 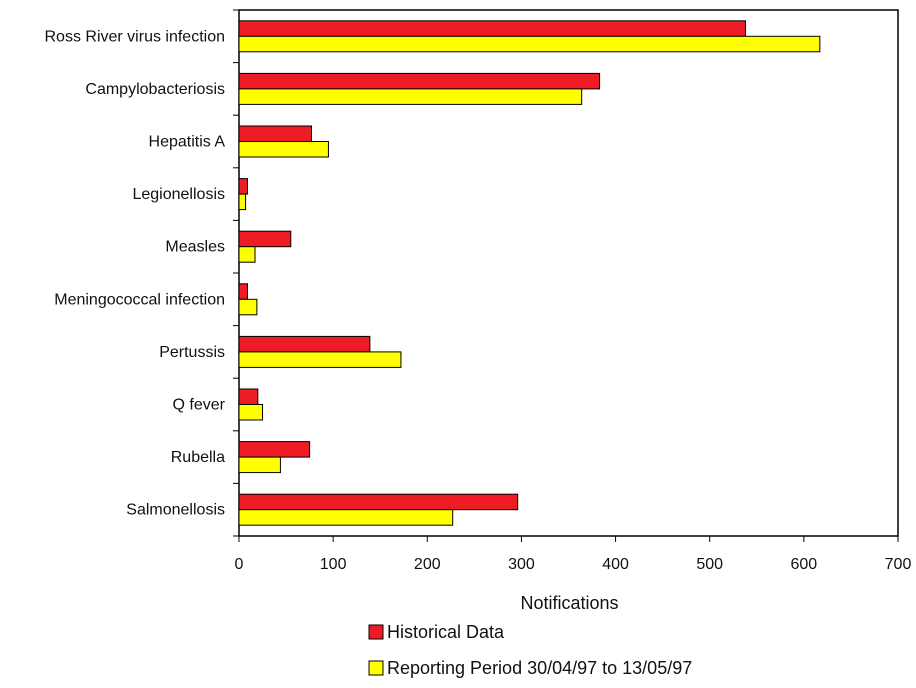 I want to click on category-label: Rubella, so click(x=198, y=457).